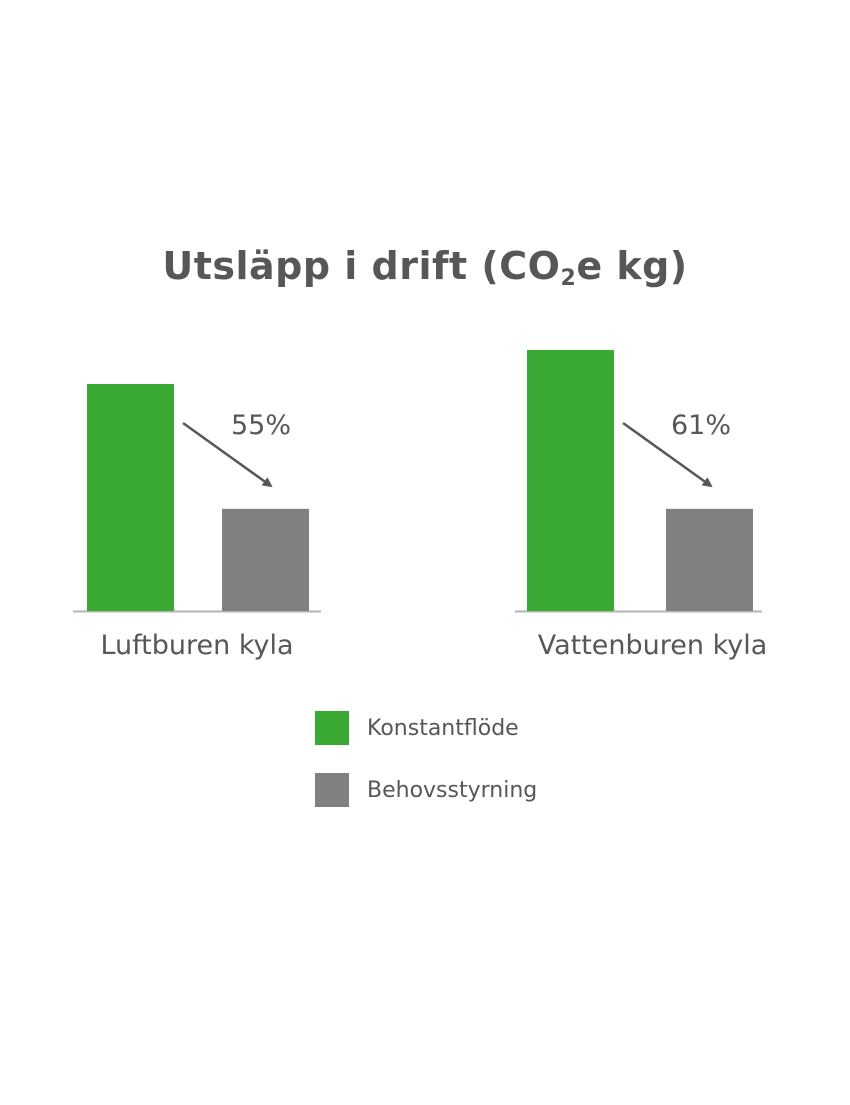 This screenshot has width=850, height=1105. I want to click on title-main: Utsläpp i drift (CO, so click(361, 266).